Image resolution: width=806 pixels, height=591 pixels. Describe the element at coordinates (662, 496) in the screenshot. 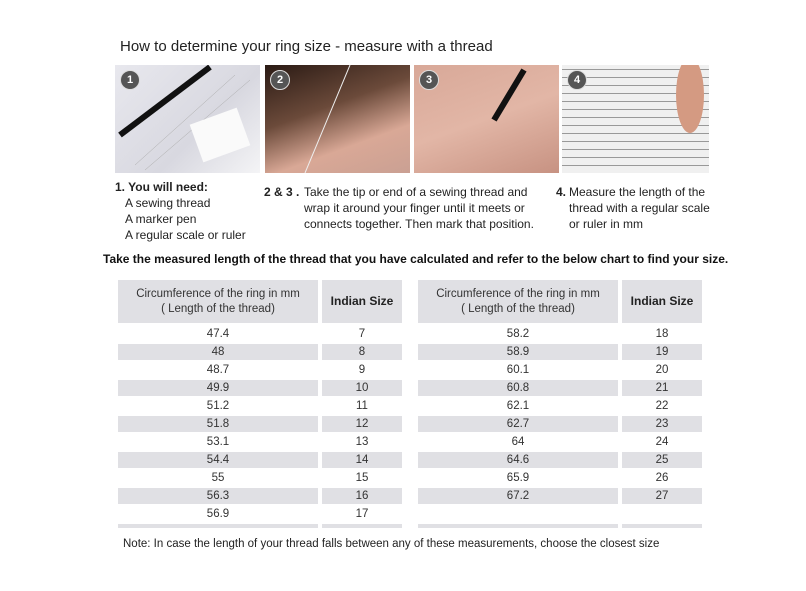

I see `indian-size-cell: 27` at that location.